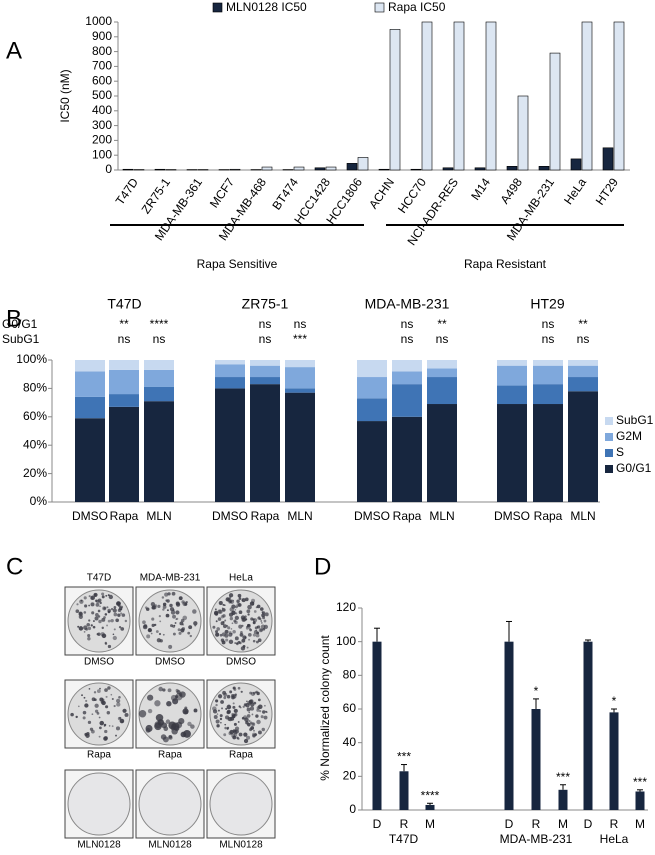  Describe the element at coordinates (322, 566) in the screenshot. I see `panel-label: D` at that location.